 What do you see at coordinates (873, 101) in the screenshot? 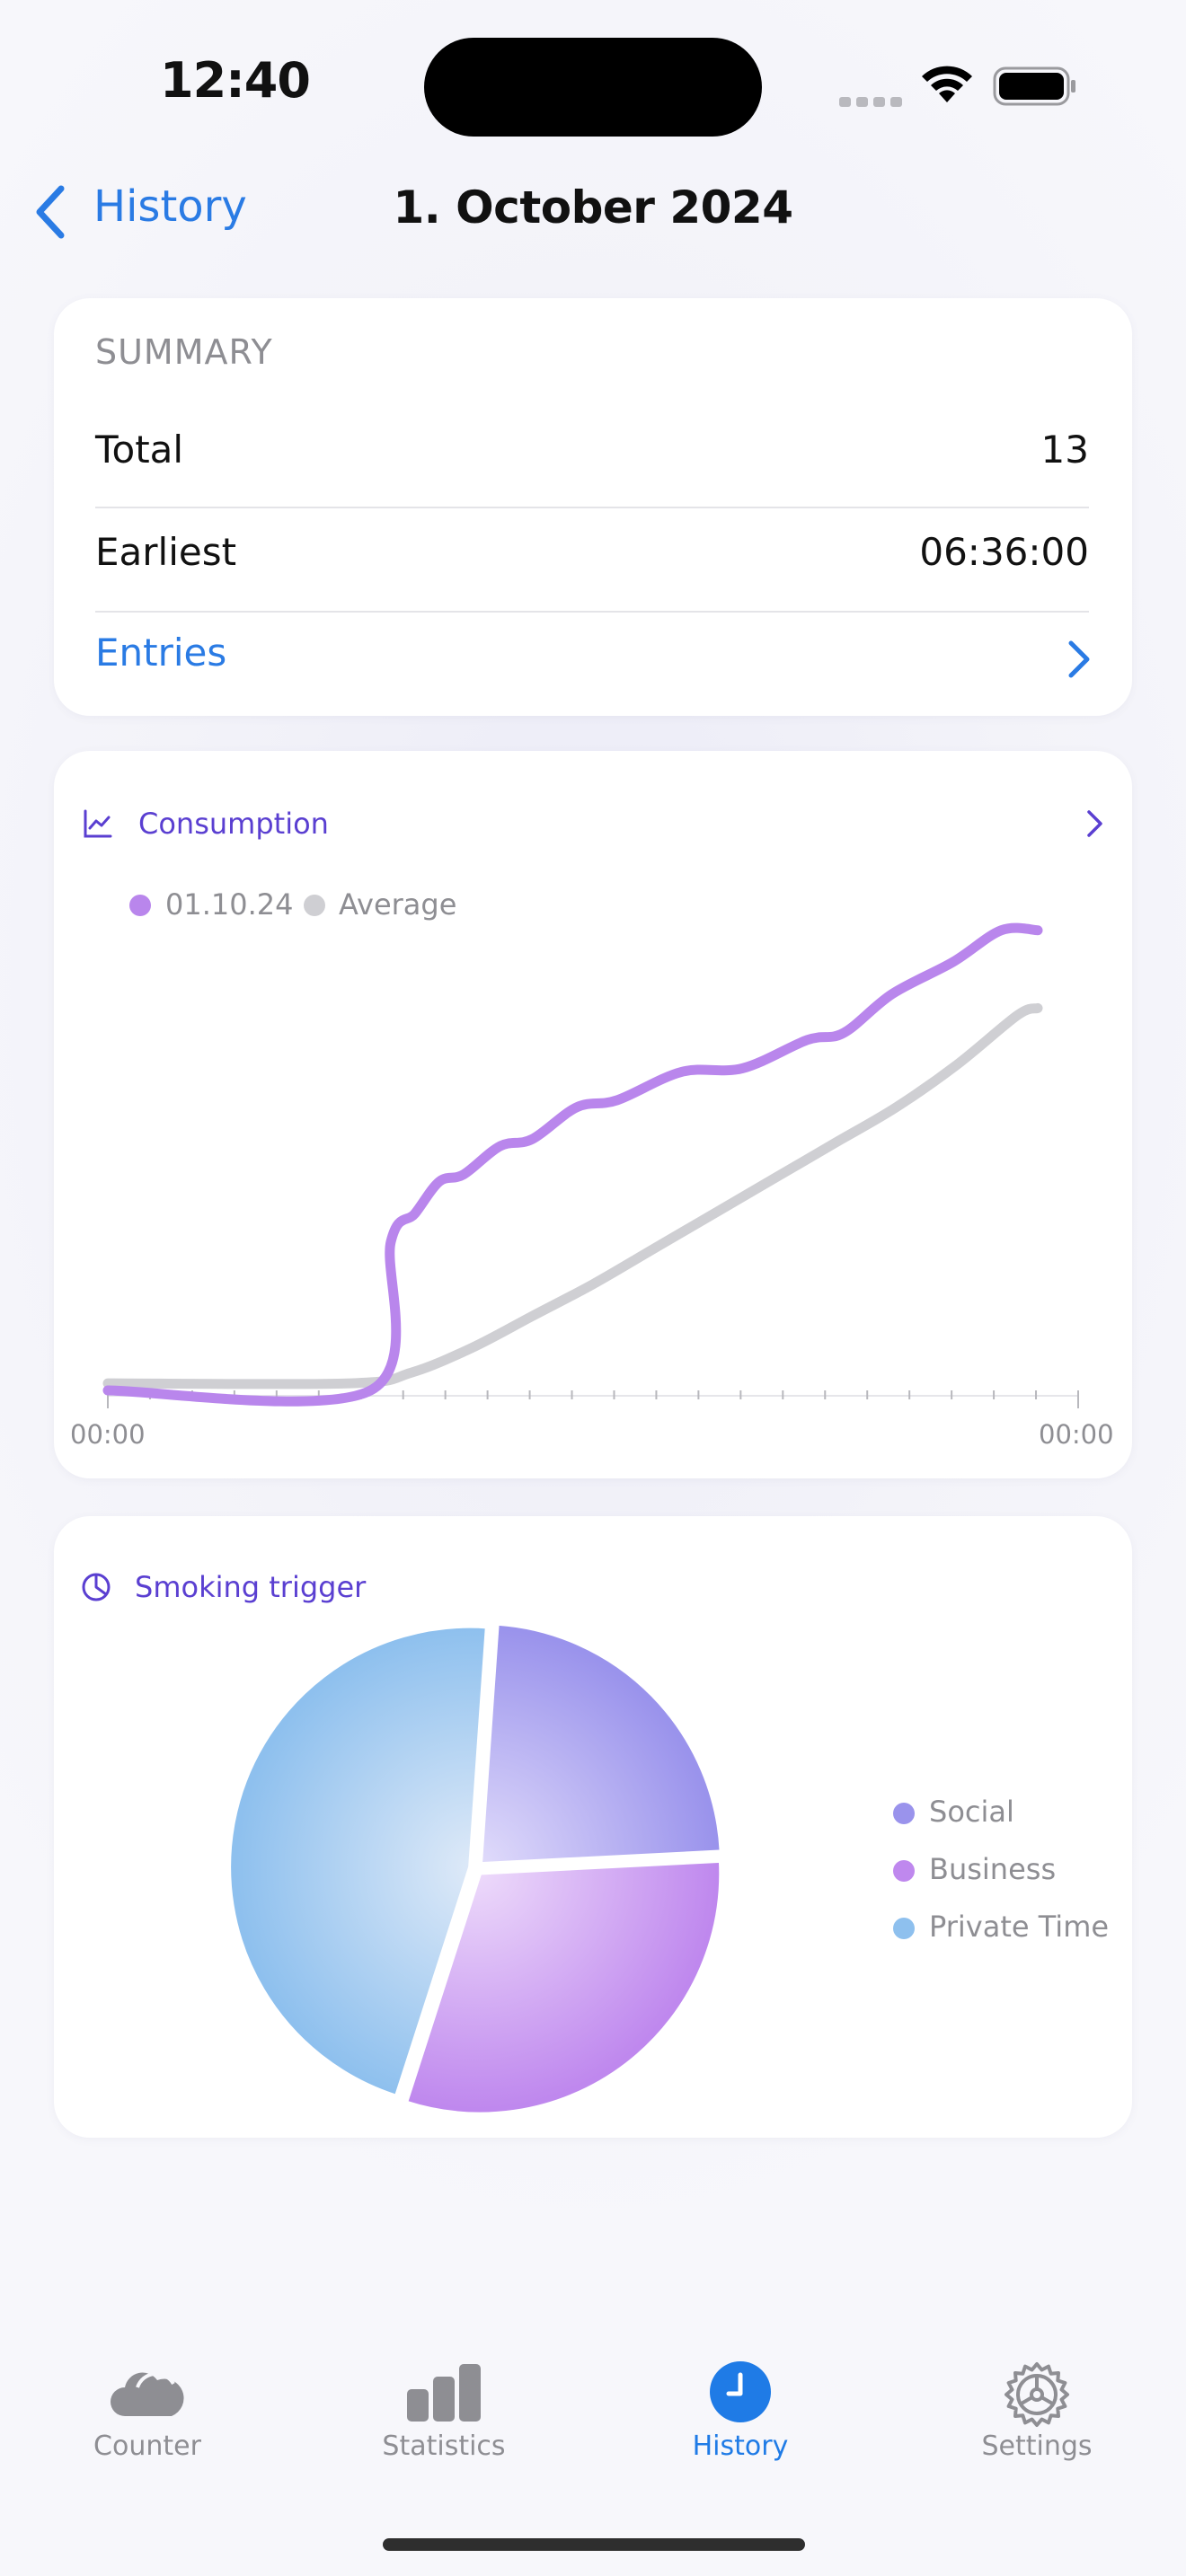
I see `cellular-signal-icon` at bounding box center [873, 101].